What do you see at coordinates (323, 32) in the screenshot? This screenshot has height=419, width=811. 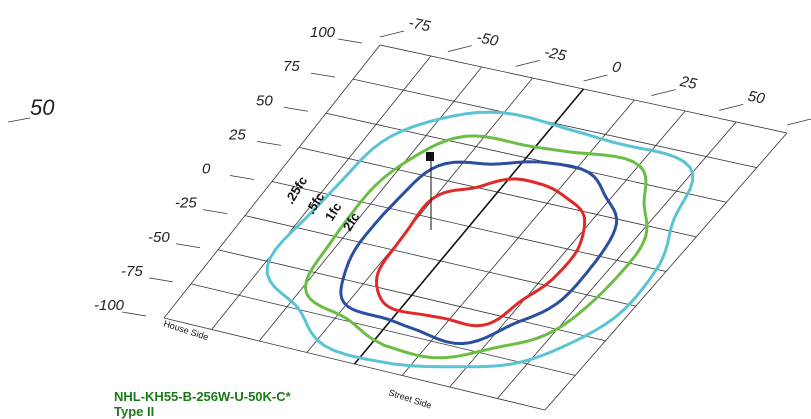 I see `y-tick-label: 100` at bounding box center [323, 32].